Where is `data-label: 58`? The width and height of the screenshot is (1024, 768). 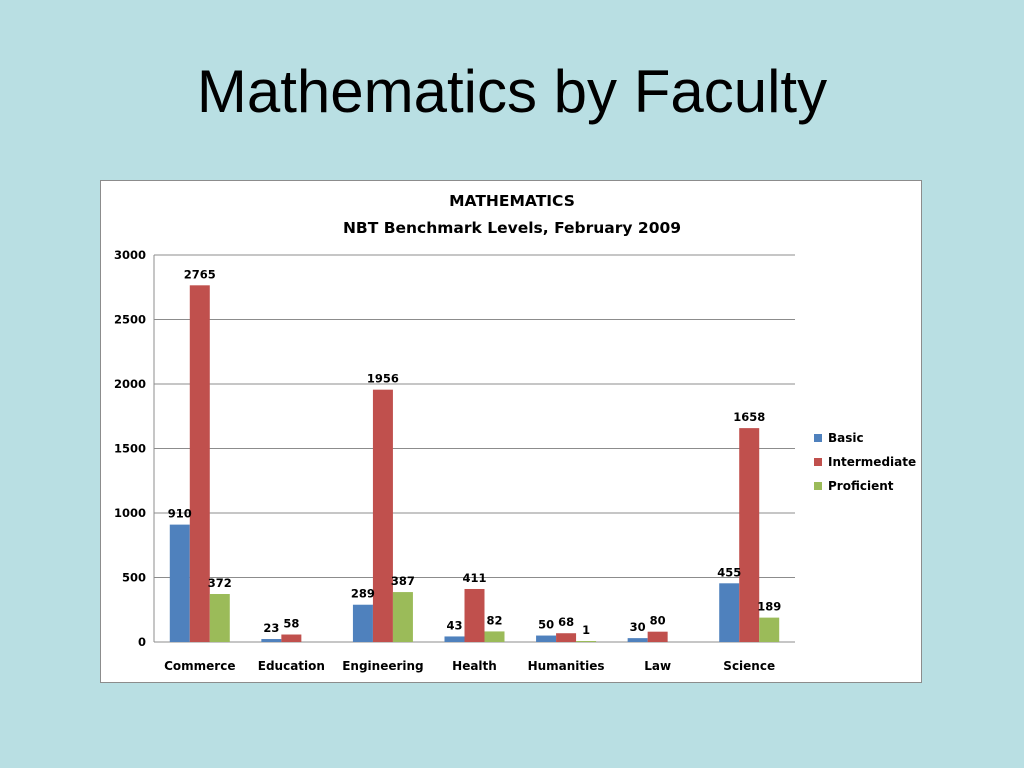
data-label: 58 is located at coordinates (291, 624).